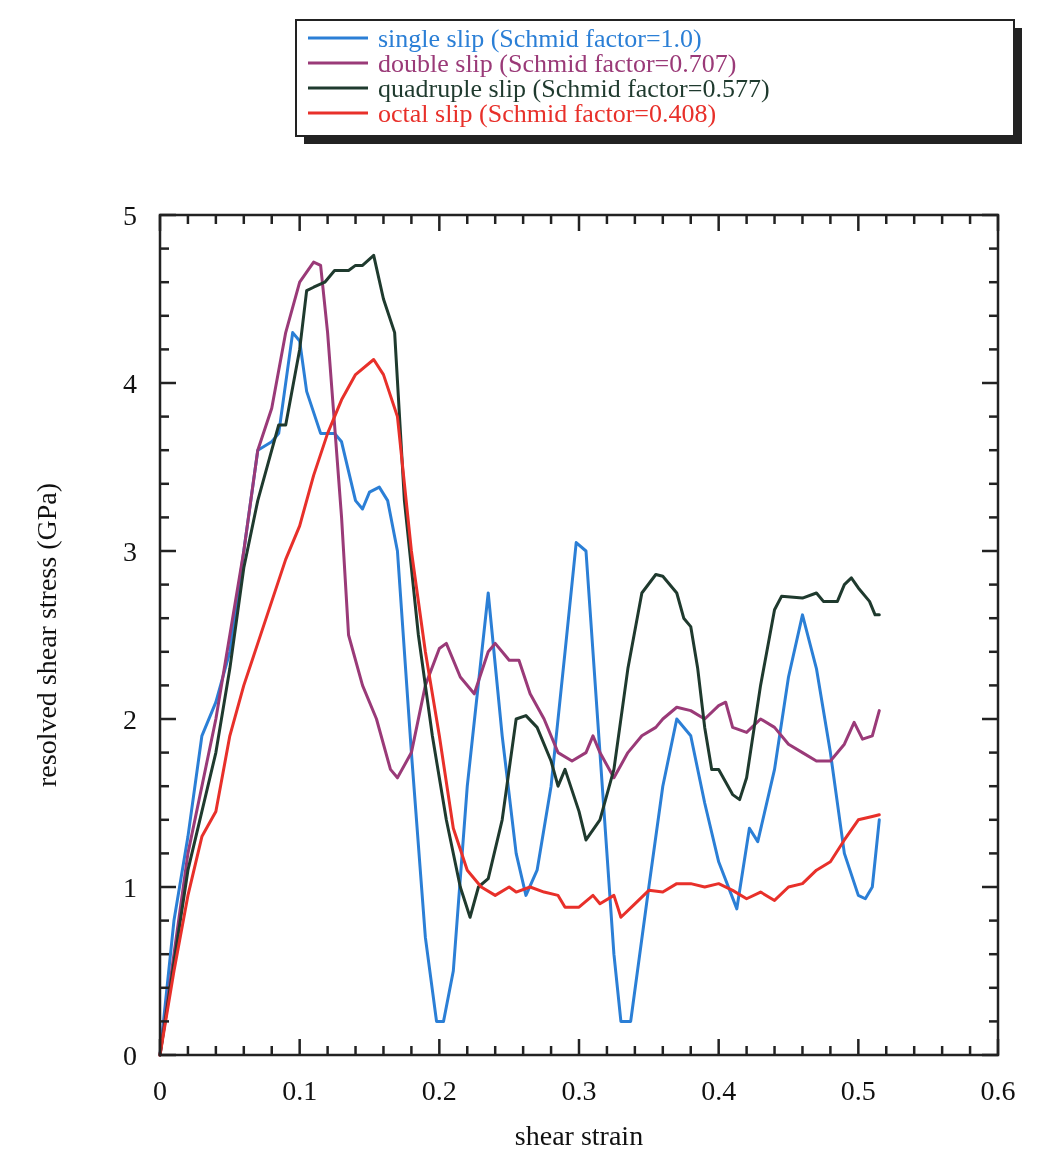 This screenshot has height=1173, width=1046. Describe the element at coordinates (130, 383) in the screenshot. I see `y-tick-label: 4` at that location.